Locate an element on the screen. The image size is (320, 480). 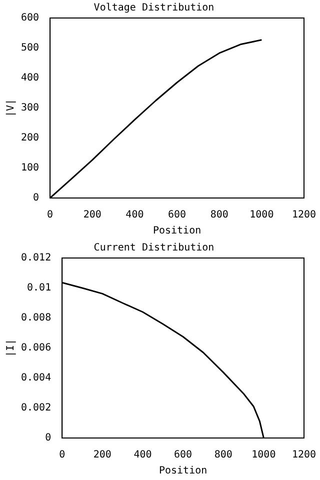
y-tick-label: 400 is located at coordinates (30, 78).